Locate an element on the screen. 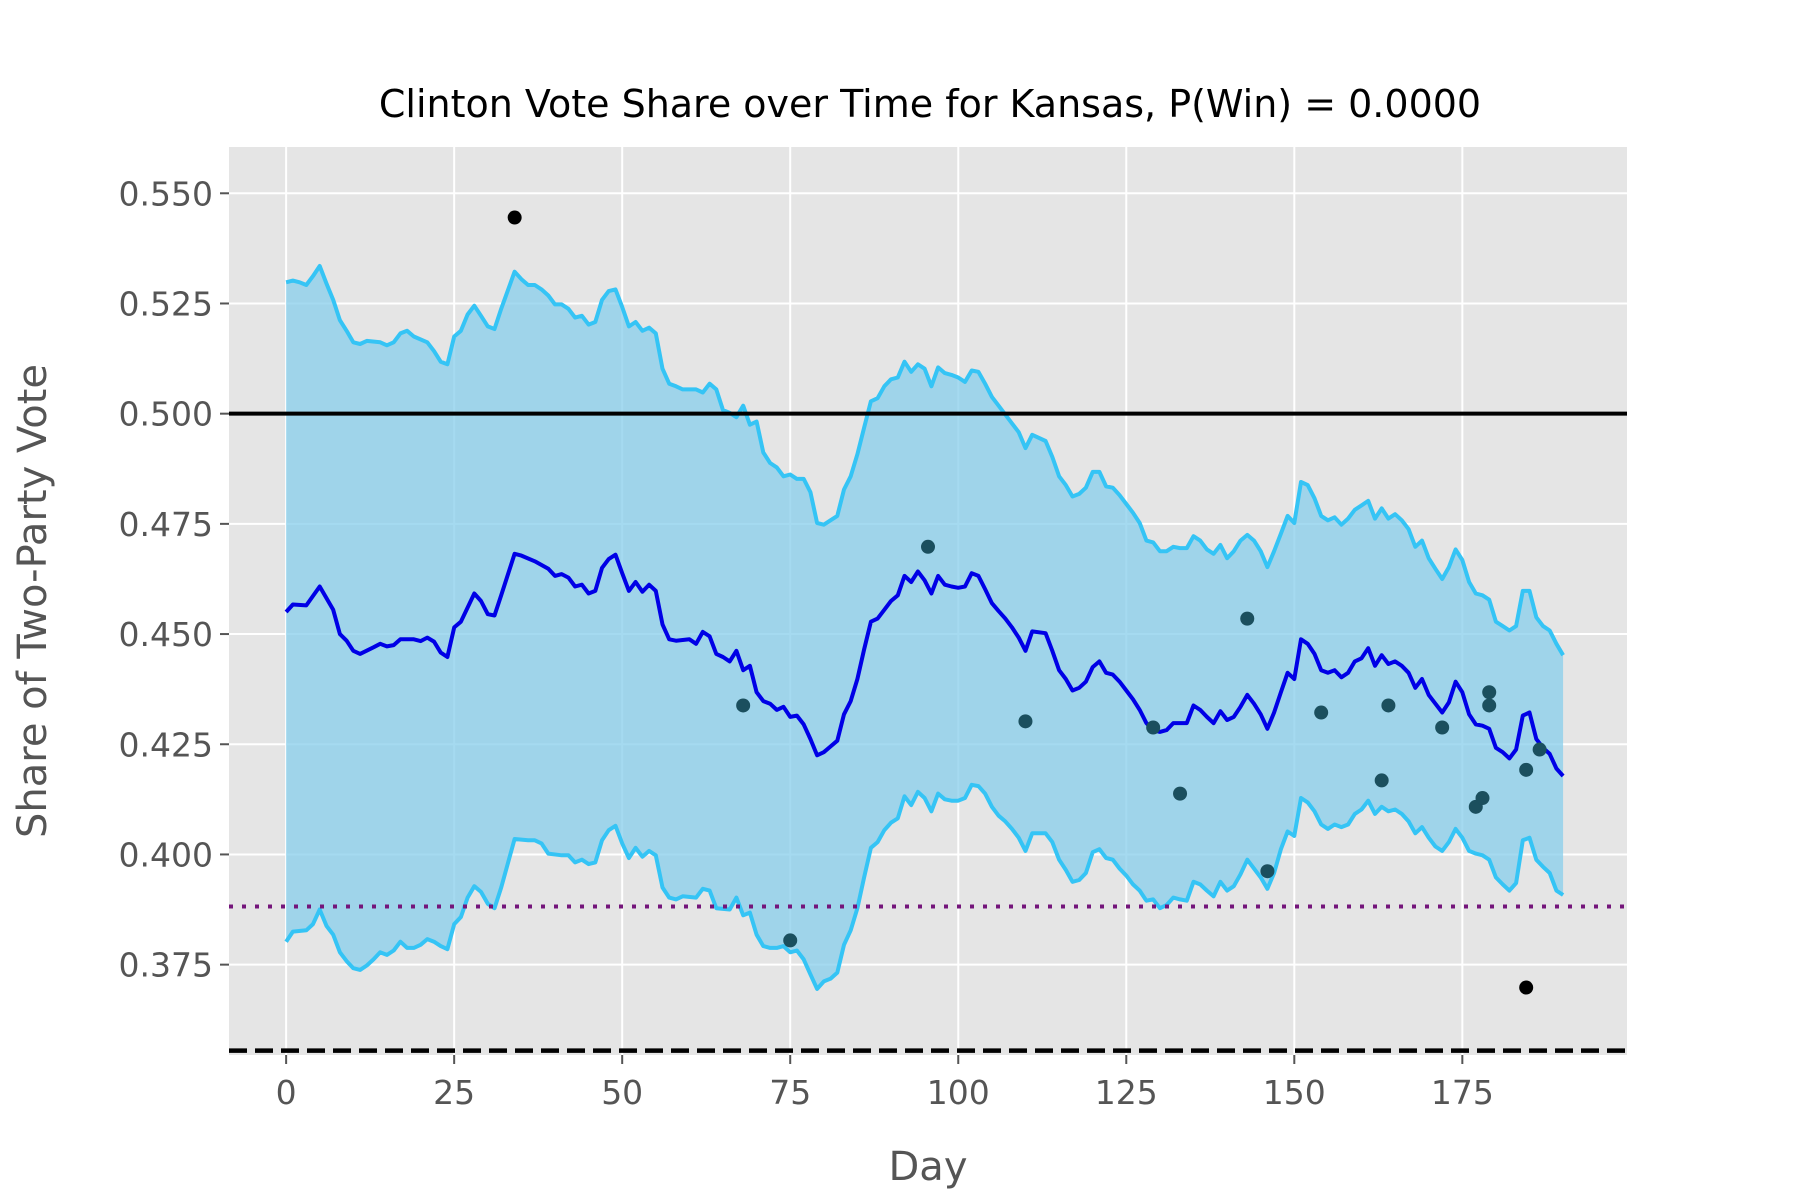 Image resolution: width=1800 pixels, height=1200 pixels. x-tick-label: 175 is located at coordinates (1462, 1092).